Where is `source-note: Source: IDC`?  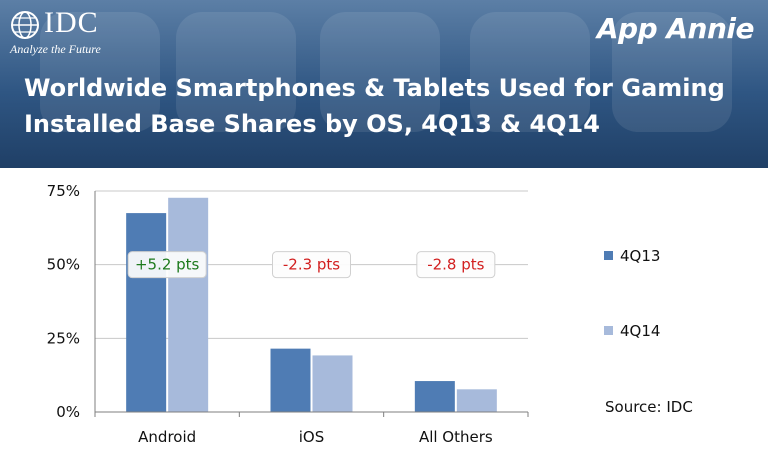 source-note: Source: IDC is located at coordinates (649, 407).